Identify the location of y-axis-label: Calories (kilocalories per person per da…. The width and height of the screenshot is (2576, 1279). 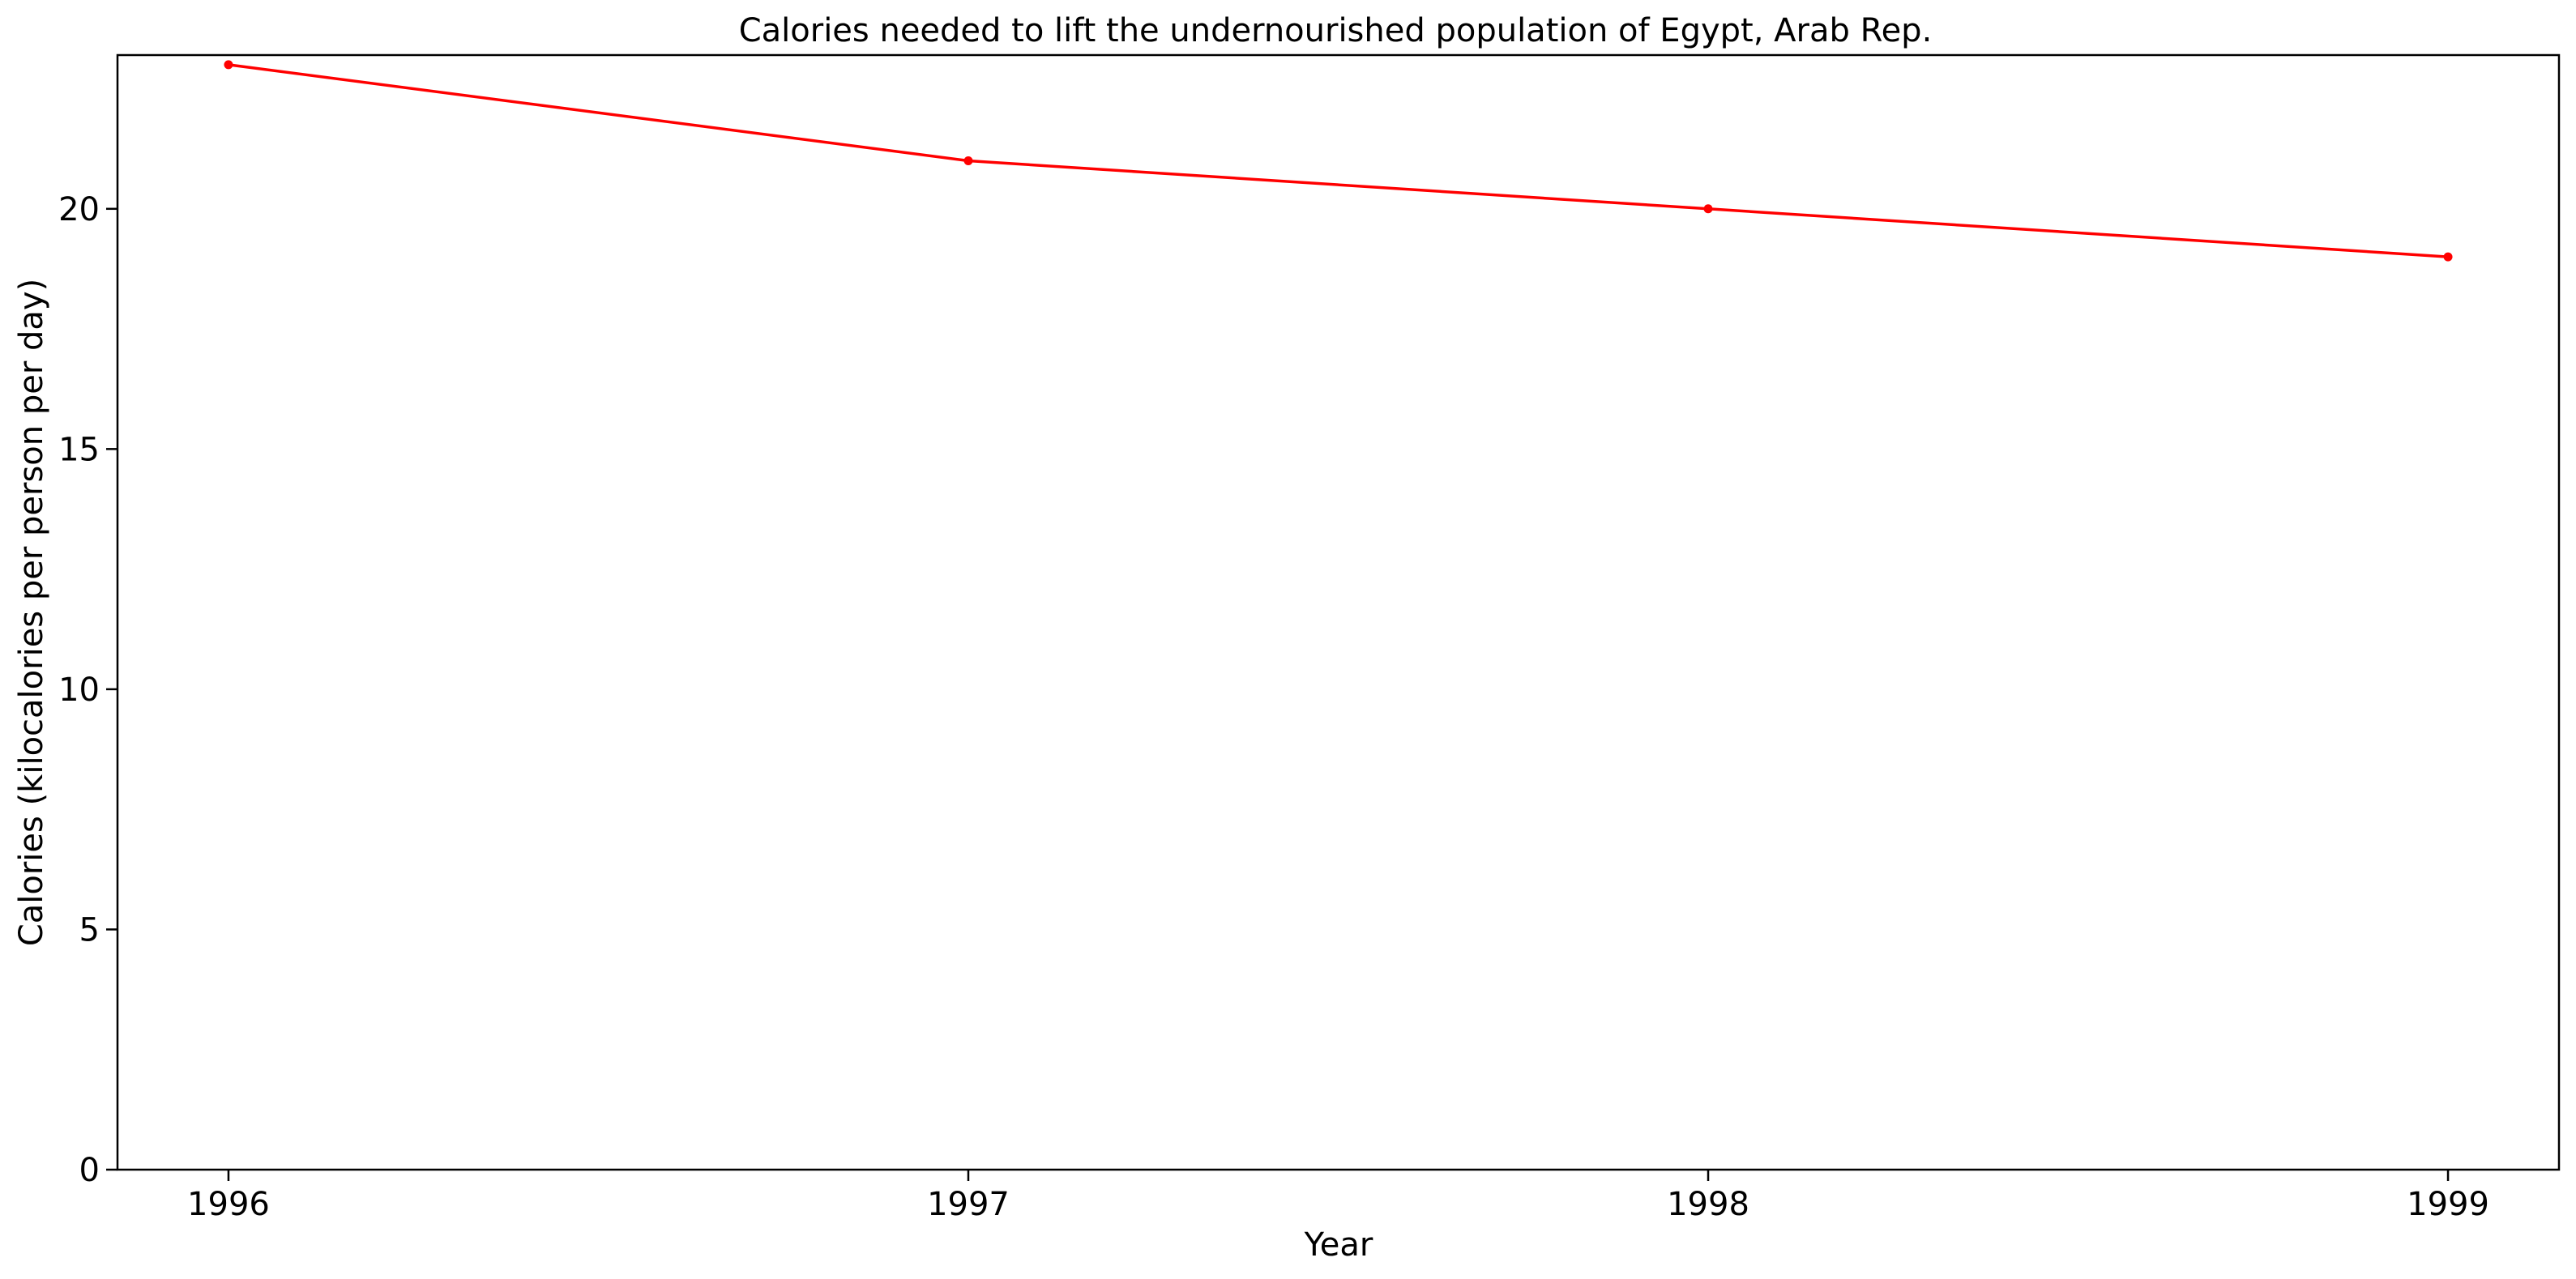
(31, 612).